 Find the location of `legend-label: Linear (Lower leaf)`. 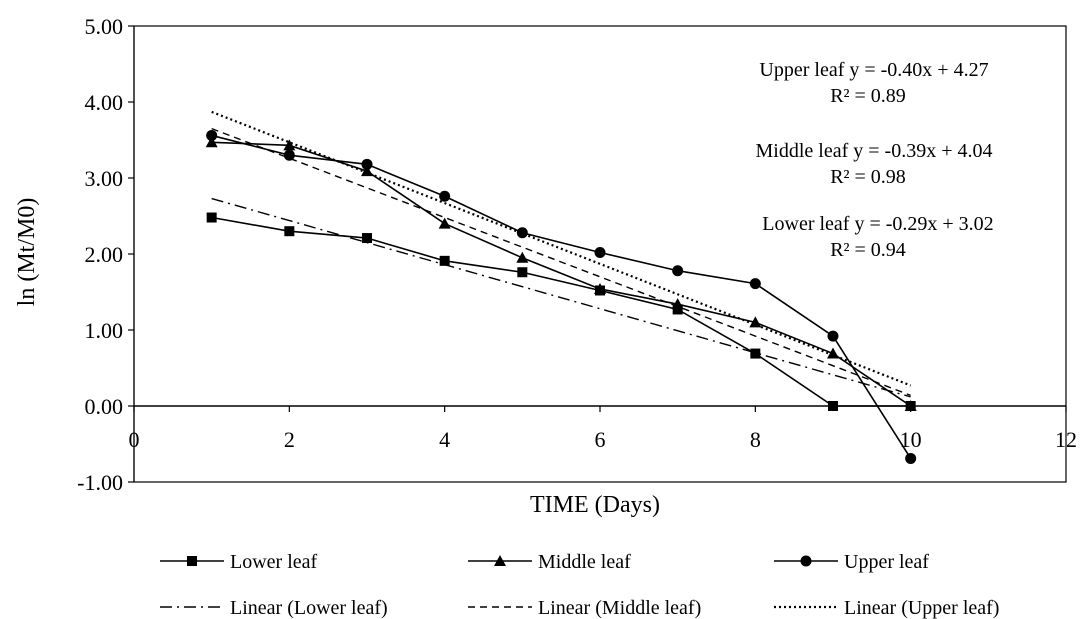

legend-label: Linear (Lower leaf) is located at coordinates (309, 608).